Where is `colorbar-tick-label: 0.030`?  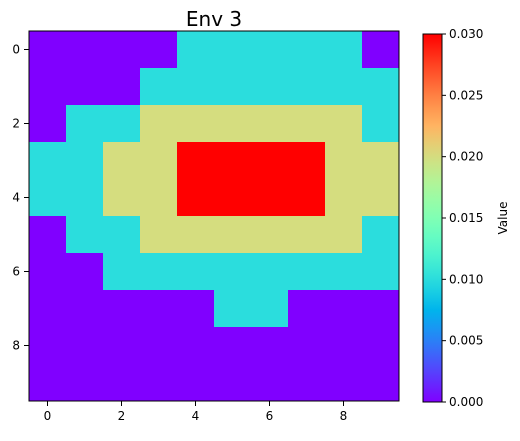
colorbar-tick-label: 0.030 is located at coordinates (466, 34).